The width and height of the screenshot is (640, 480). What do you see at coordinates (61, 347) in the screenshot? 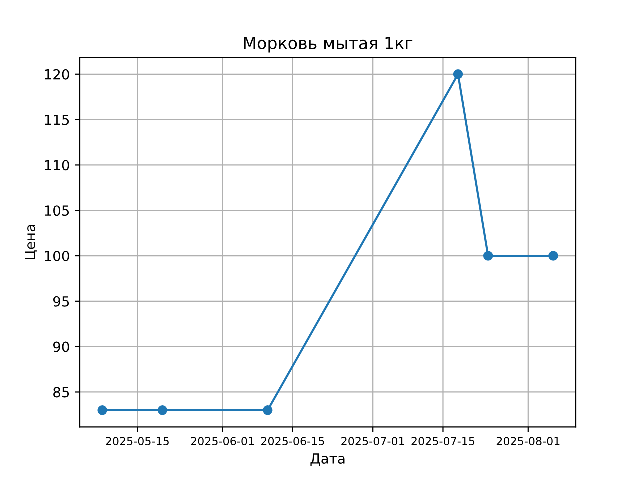
I see `y-tick-label: 90` at bounding box center [61, 347].